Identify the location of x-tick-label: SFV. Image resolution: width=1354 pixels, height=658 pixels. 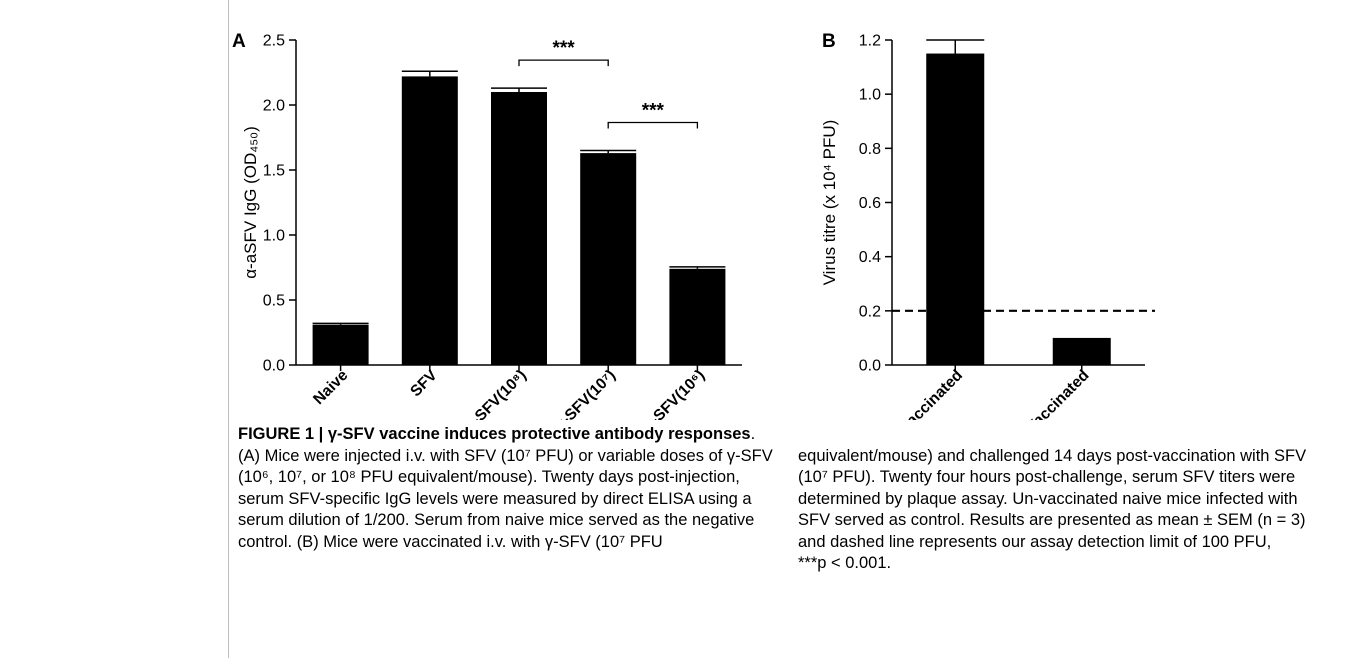
(424, 383).